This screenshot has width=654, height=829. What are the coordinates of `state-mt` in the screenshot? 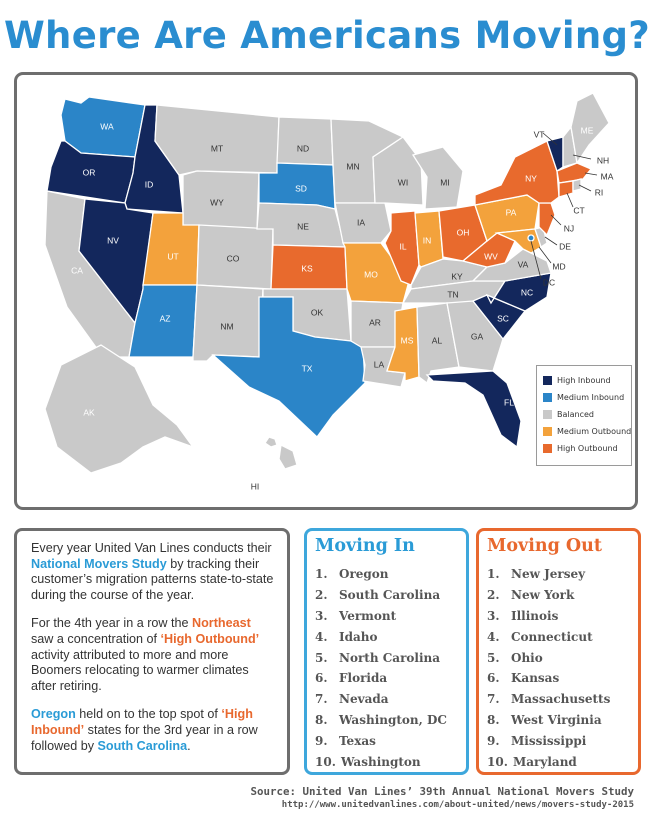 It's located at (217, 140).